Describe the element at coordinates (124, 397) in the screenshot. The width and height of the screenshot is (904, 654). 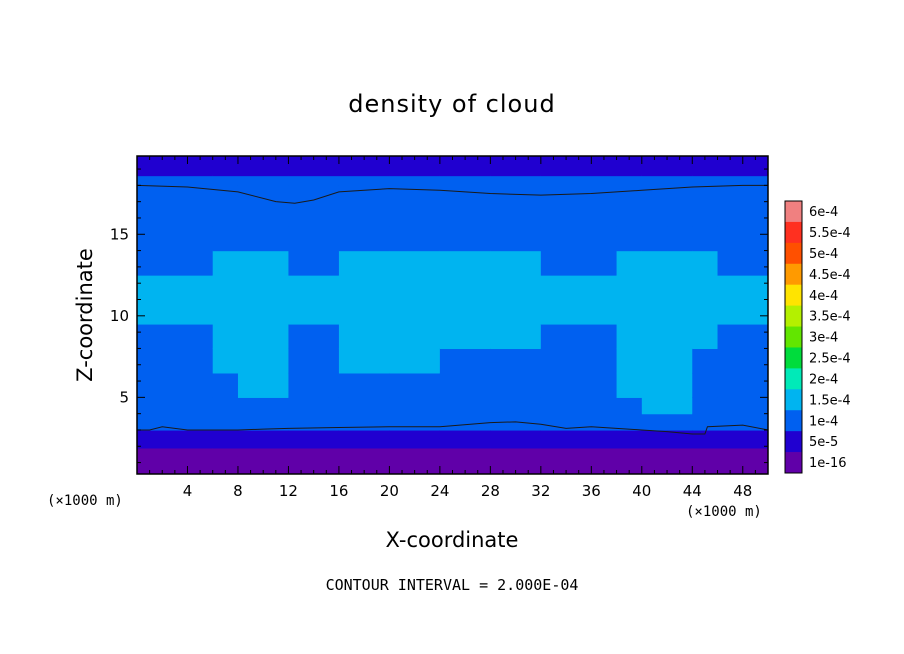
I see `y-tick-label: 5` at that location.